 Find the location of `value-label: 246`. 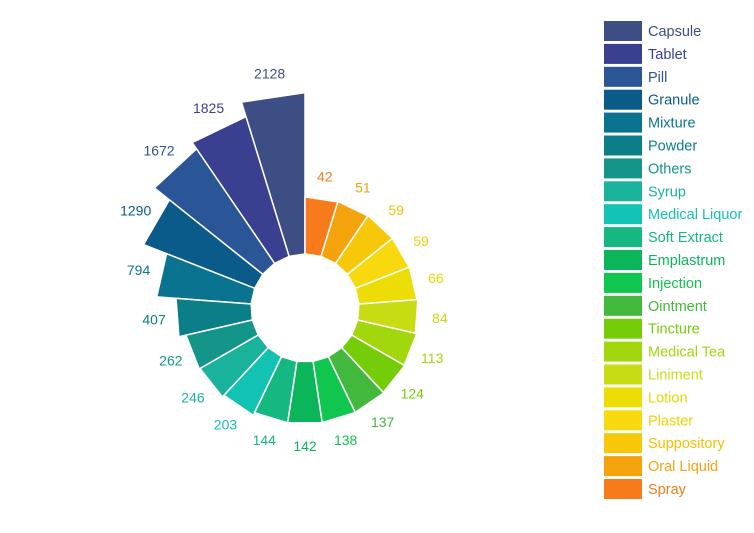

value-label: 246 is located at coordinates (193, 397).